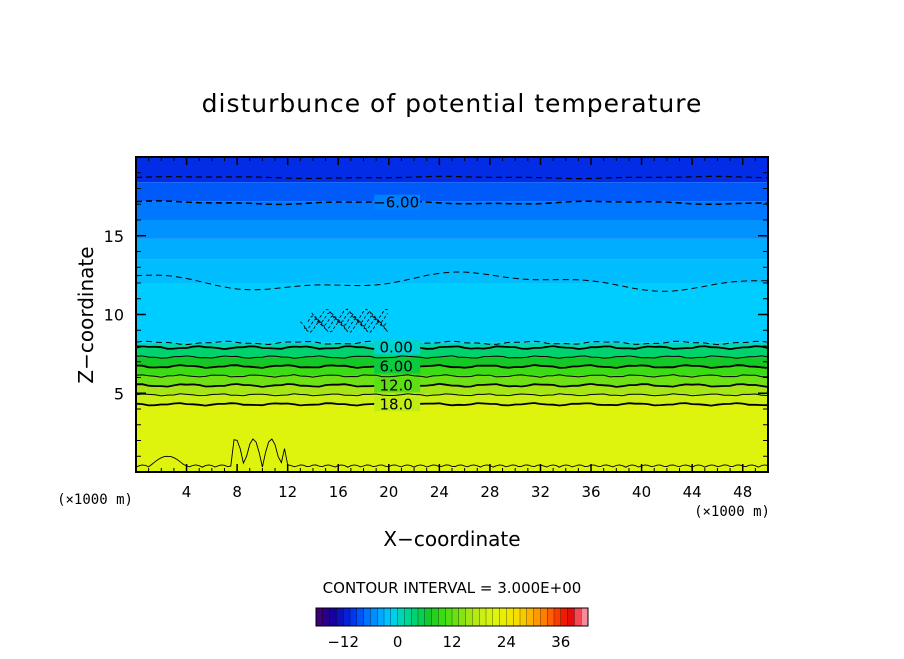 This screenshot has width=904, height=659. I want to click on x-axis-label: X−coordinate, so click(451, 539).